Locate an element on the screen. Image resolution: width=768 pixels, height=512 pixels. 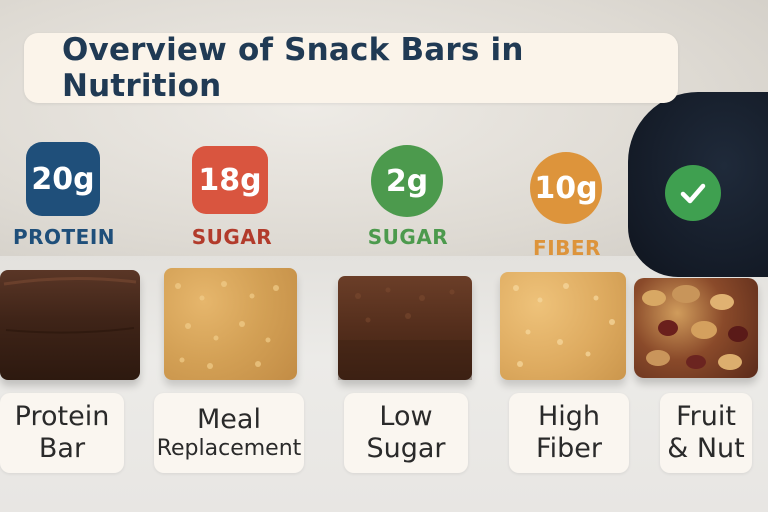
low-sugar-value: 2g is located at coordinates (407, 181).